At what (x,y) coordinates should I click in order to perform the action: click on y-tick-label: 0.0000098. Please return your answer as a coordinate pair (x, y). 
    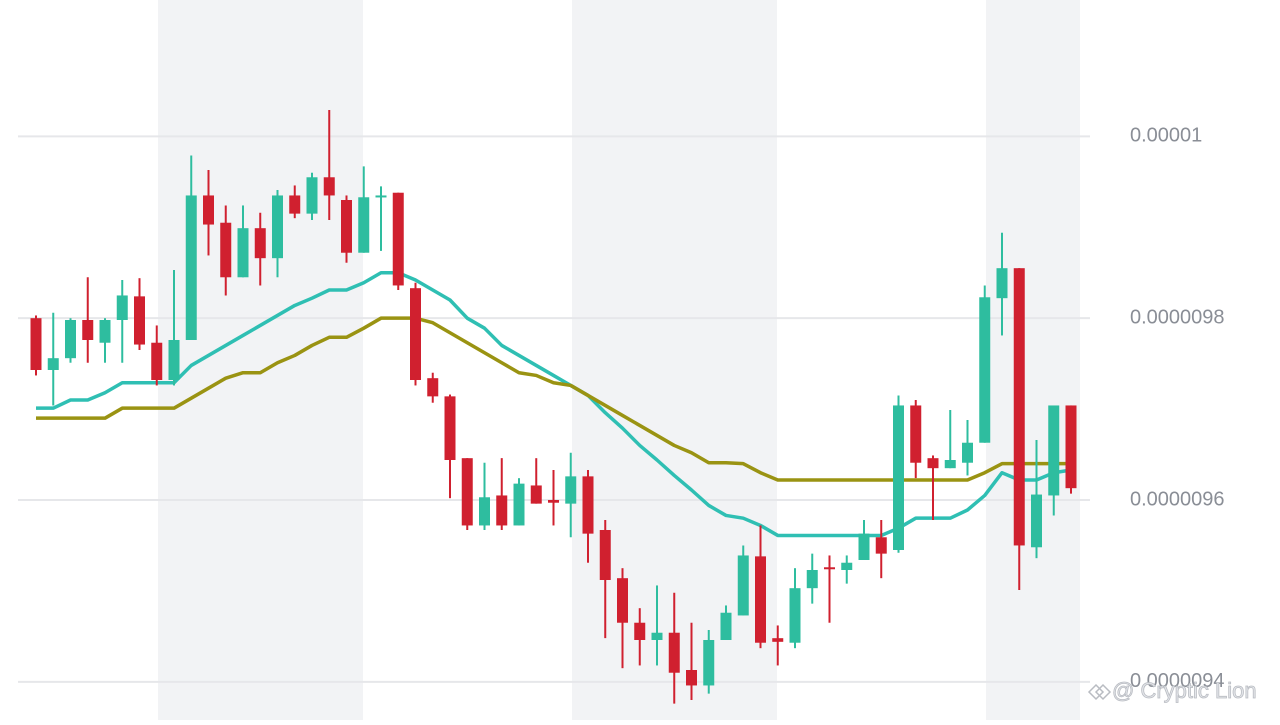
    Looking at the image, I should click on (1177, 317).